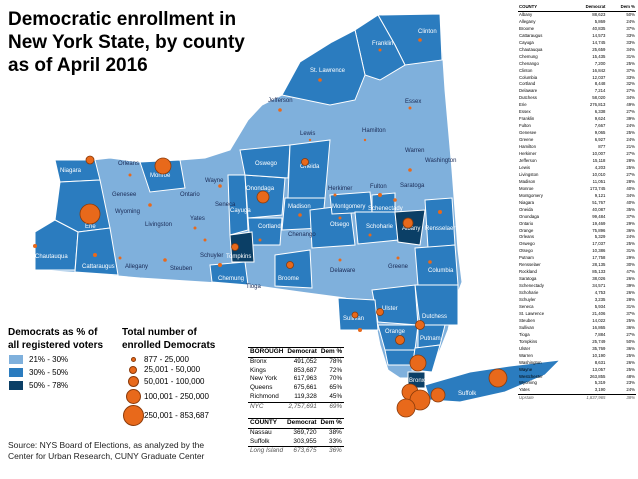 This screenshot has width=638, height=479. I want to click on map-label: Ulster, so click(390, 309).